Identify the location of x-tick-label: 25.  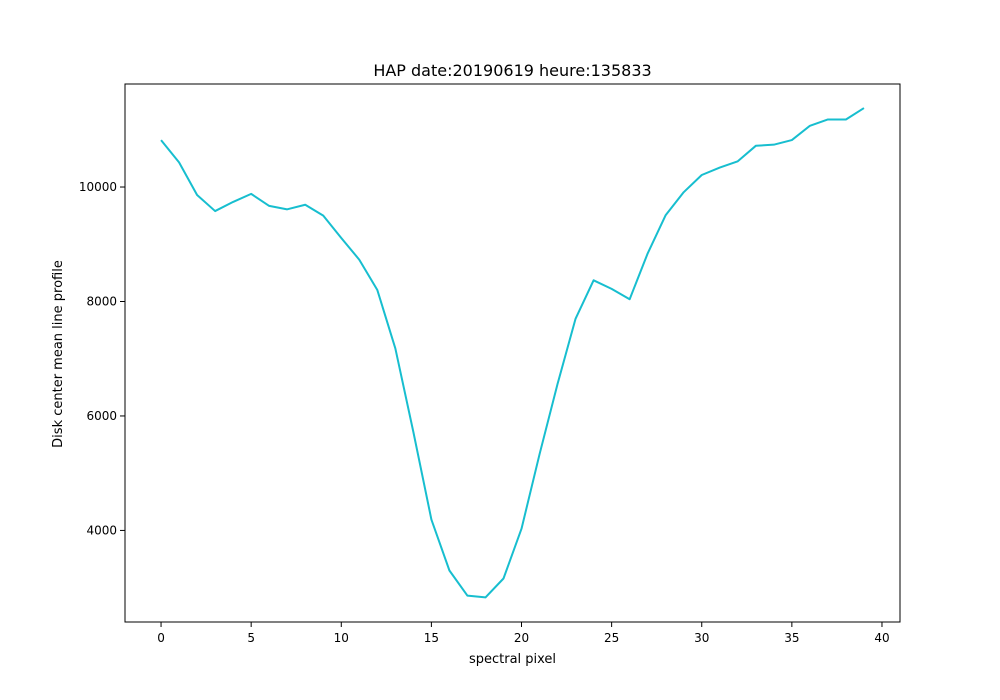
(611, 638).